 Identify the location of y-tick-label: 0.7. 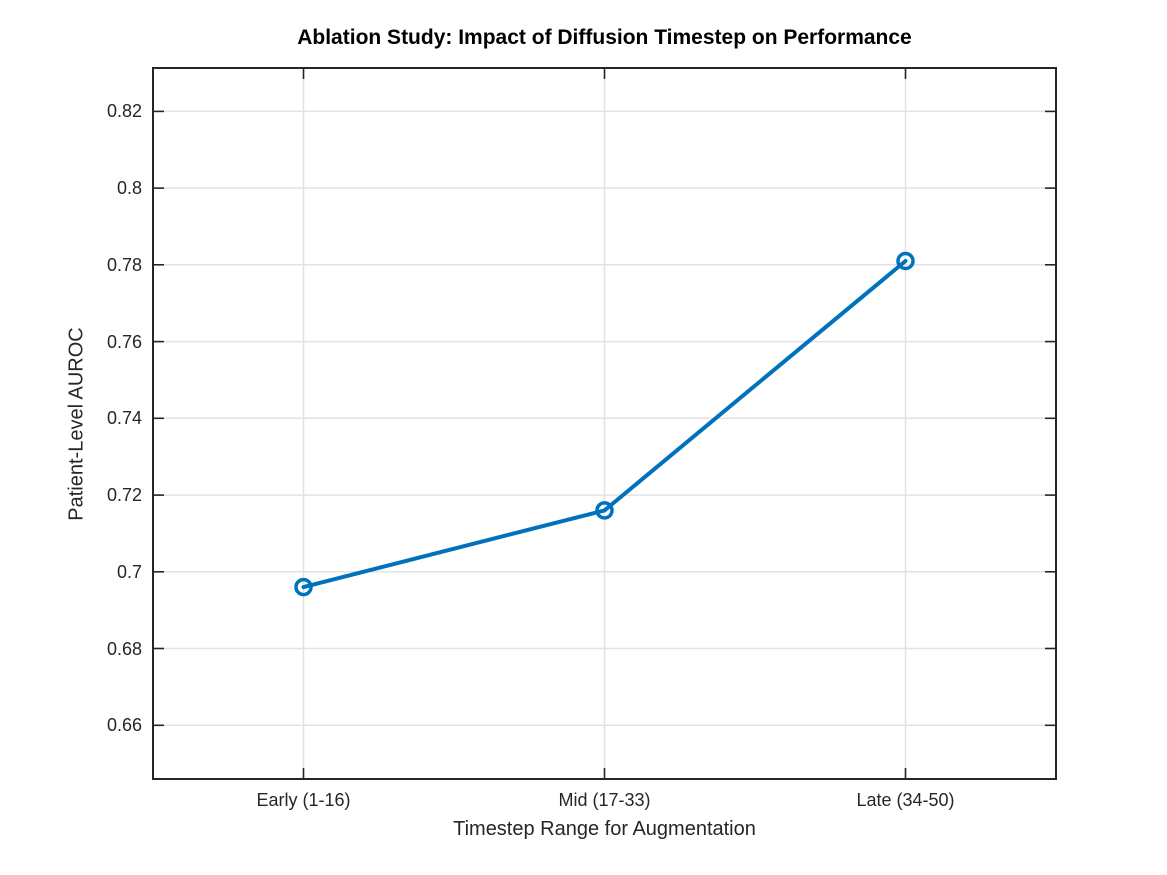
(129, 571).